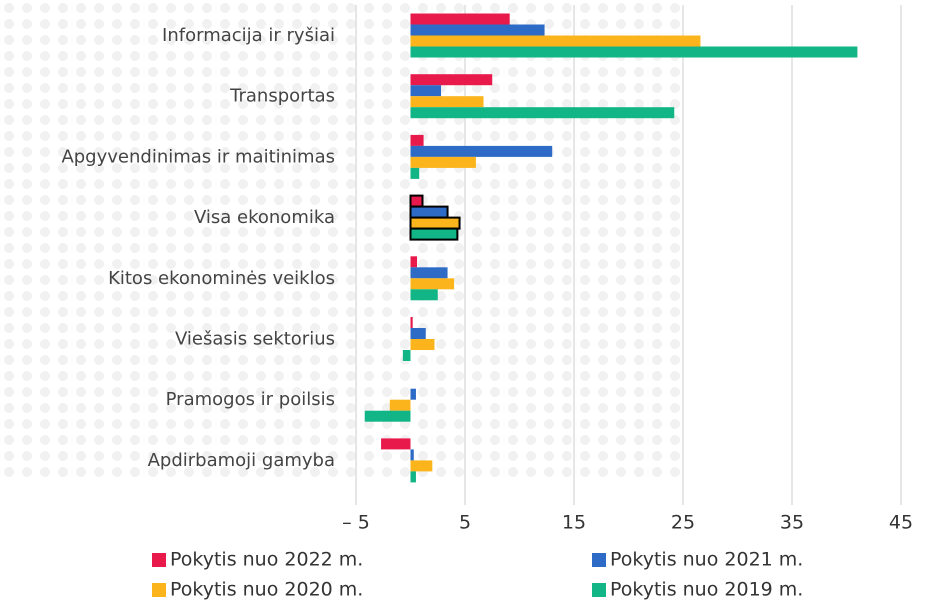  Describe the element at coordinates (282, 96) in the screenshot. I see `y-tick-label: Transportas` at that location.